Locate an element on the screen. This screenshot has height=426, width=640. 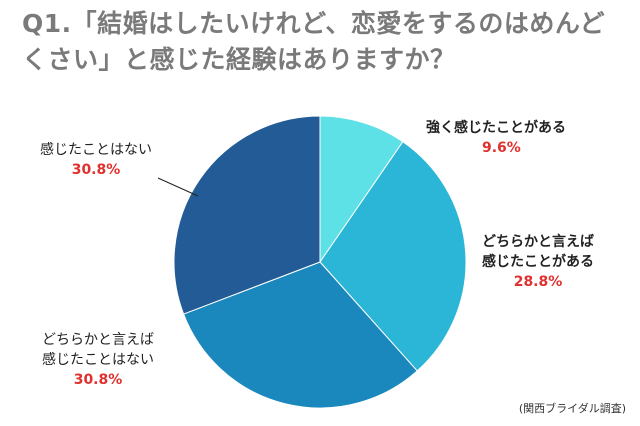
slice-label-strongly-felt: 強く感じたことがある 9.6% is located at coordinates (496, 138).